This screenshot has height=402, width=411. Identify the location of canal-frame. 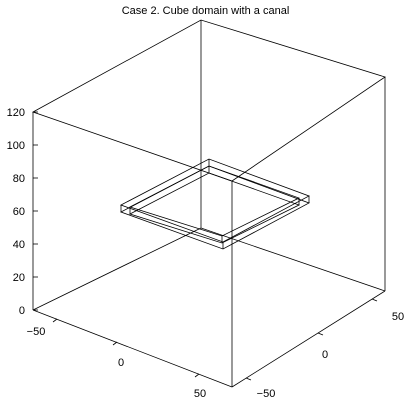
(215, 204).